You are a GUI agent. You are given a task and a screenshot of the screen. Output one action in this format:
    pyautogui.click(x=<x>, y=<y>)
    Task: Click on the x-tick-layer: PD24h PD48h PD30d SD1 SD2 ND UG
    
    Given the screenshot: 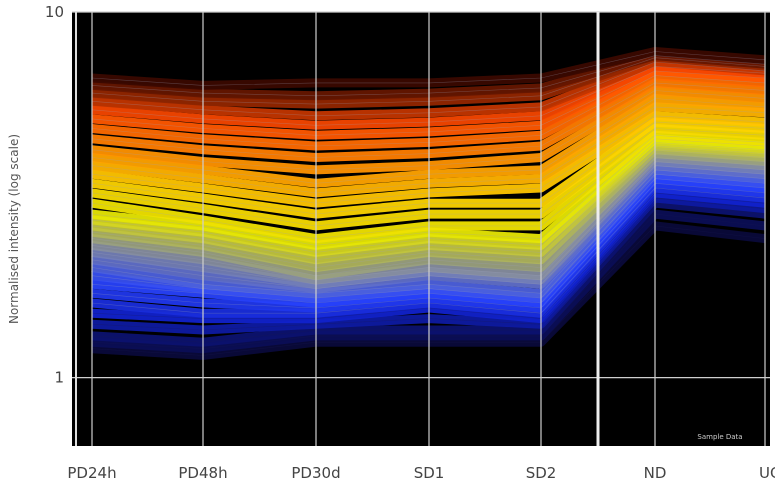 What is the action you would take?
    pyautogui.click(x=421, y=473)
    